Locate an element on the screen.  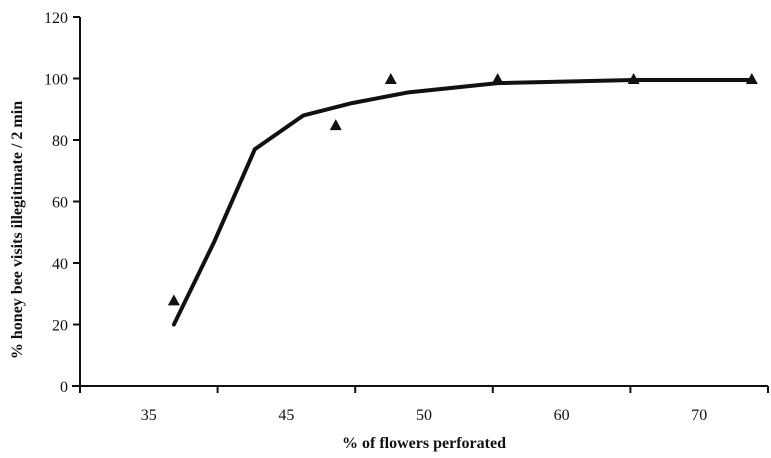
y-tick-label: 40 is located at coordinates (60, 264).